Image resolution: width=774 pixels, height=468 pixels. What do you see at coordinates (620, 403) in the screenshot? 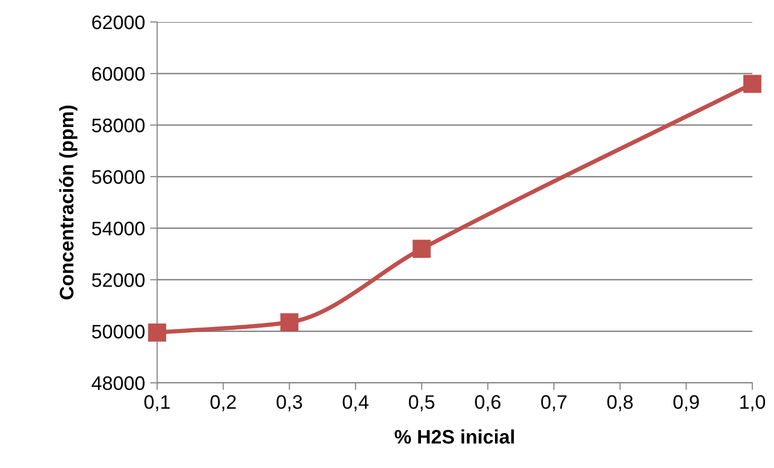
I see `x-tick-label: 0,8` at bounding box center [620, 403].